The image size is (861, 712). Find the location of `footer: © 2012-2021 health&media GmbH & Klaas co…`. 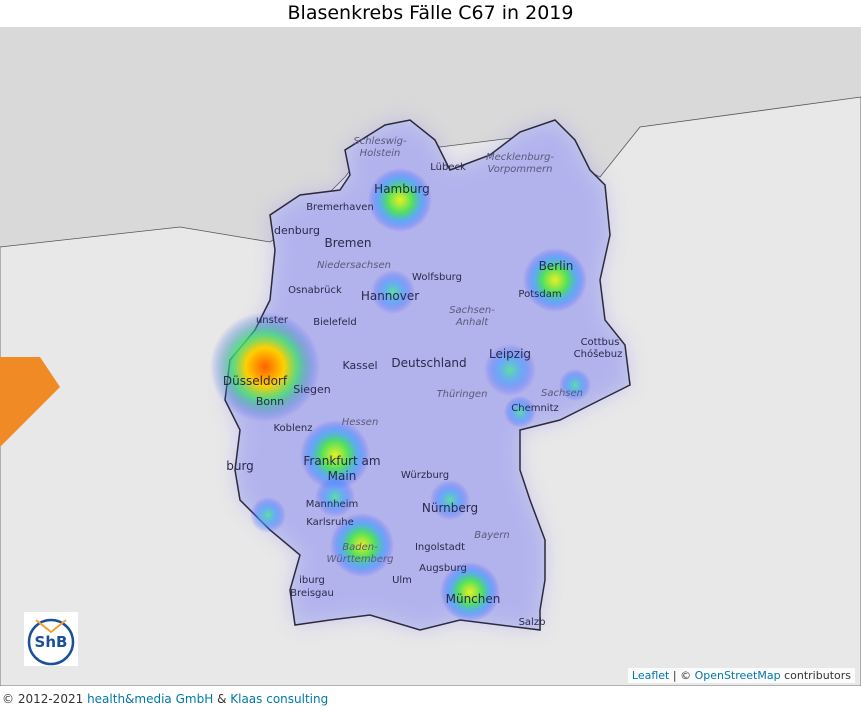

footer: © 2012-2021 health&media GmbH & Klaas co… is located at coordinates (165, 699).